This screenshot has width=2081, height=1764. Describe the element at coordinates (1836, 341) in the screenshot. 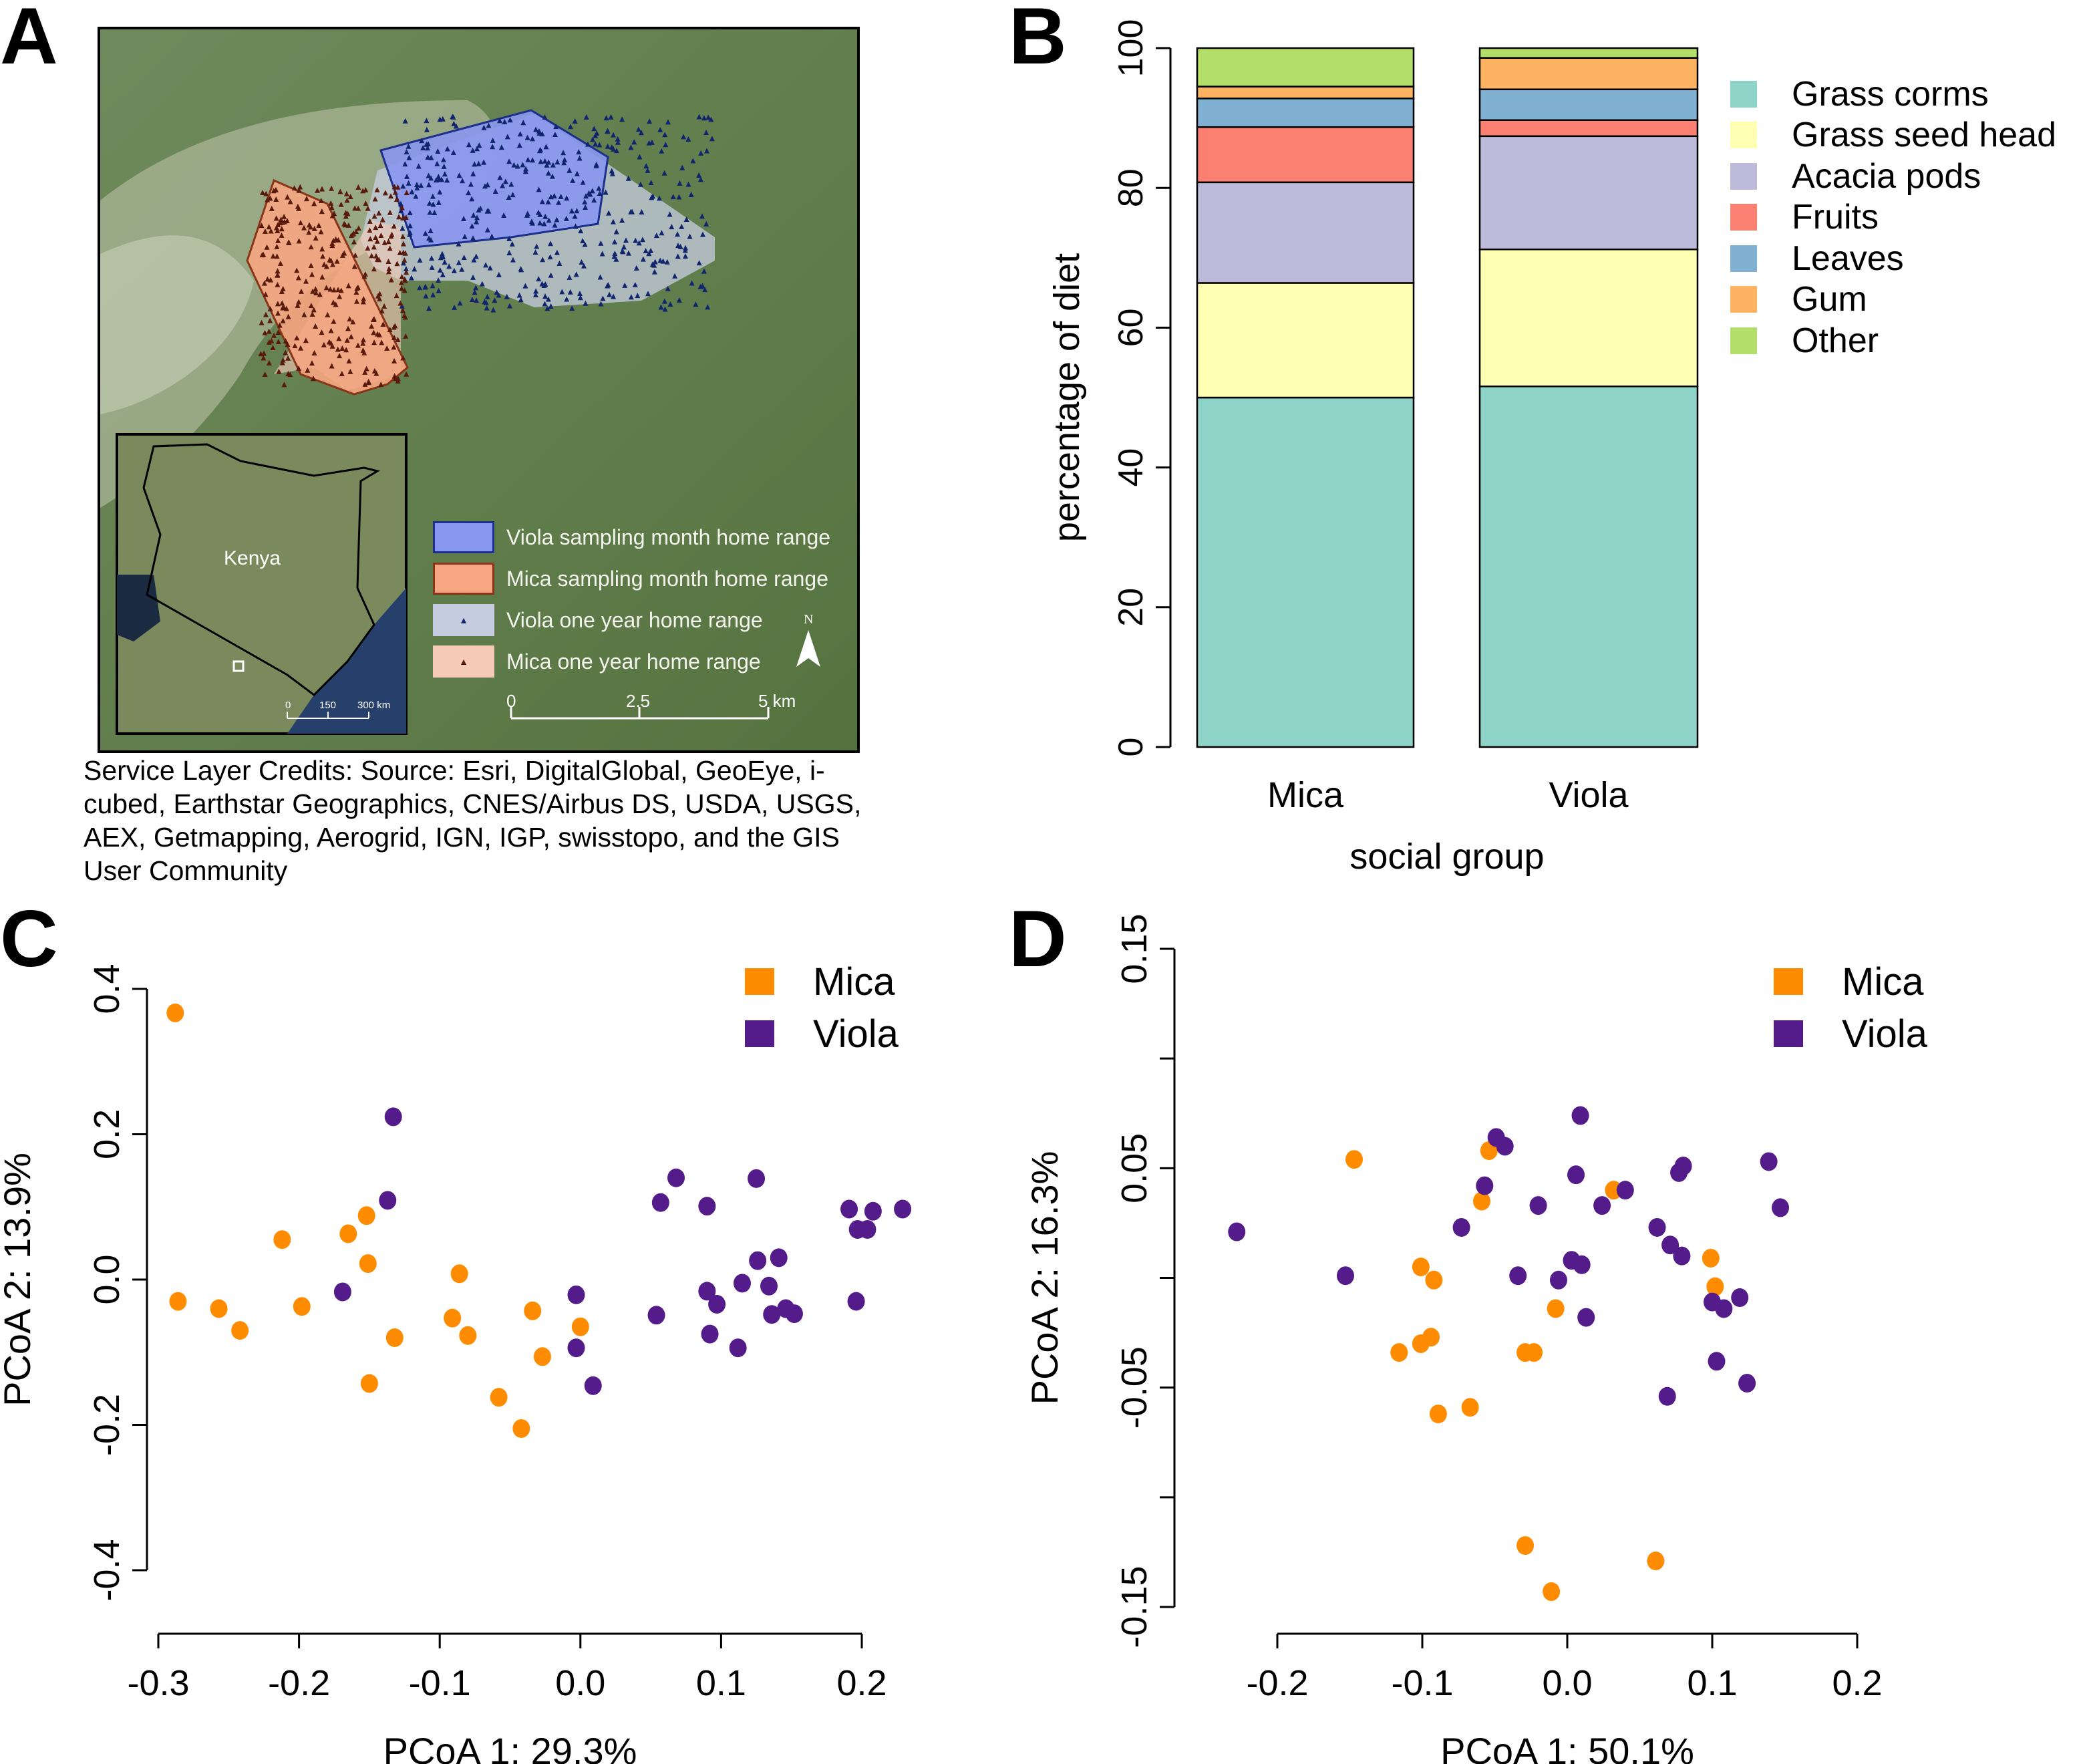

I see `legend-label: Other` at that location.